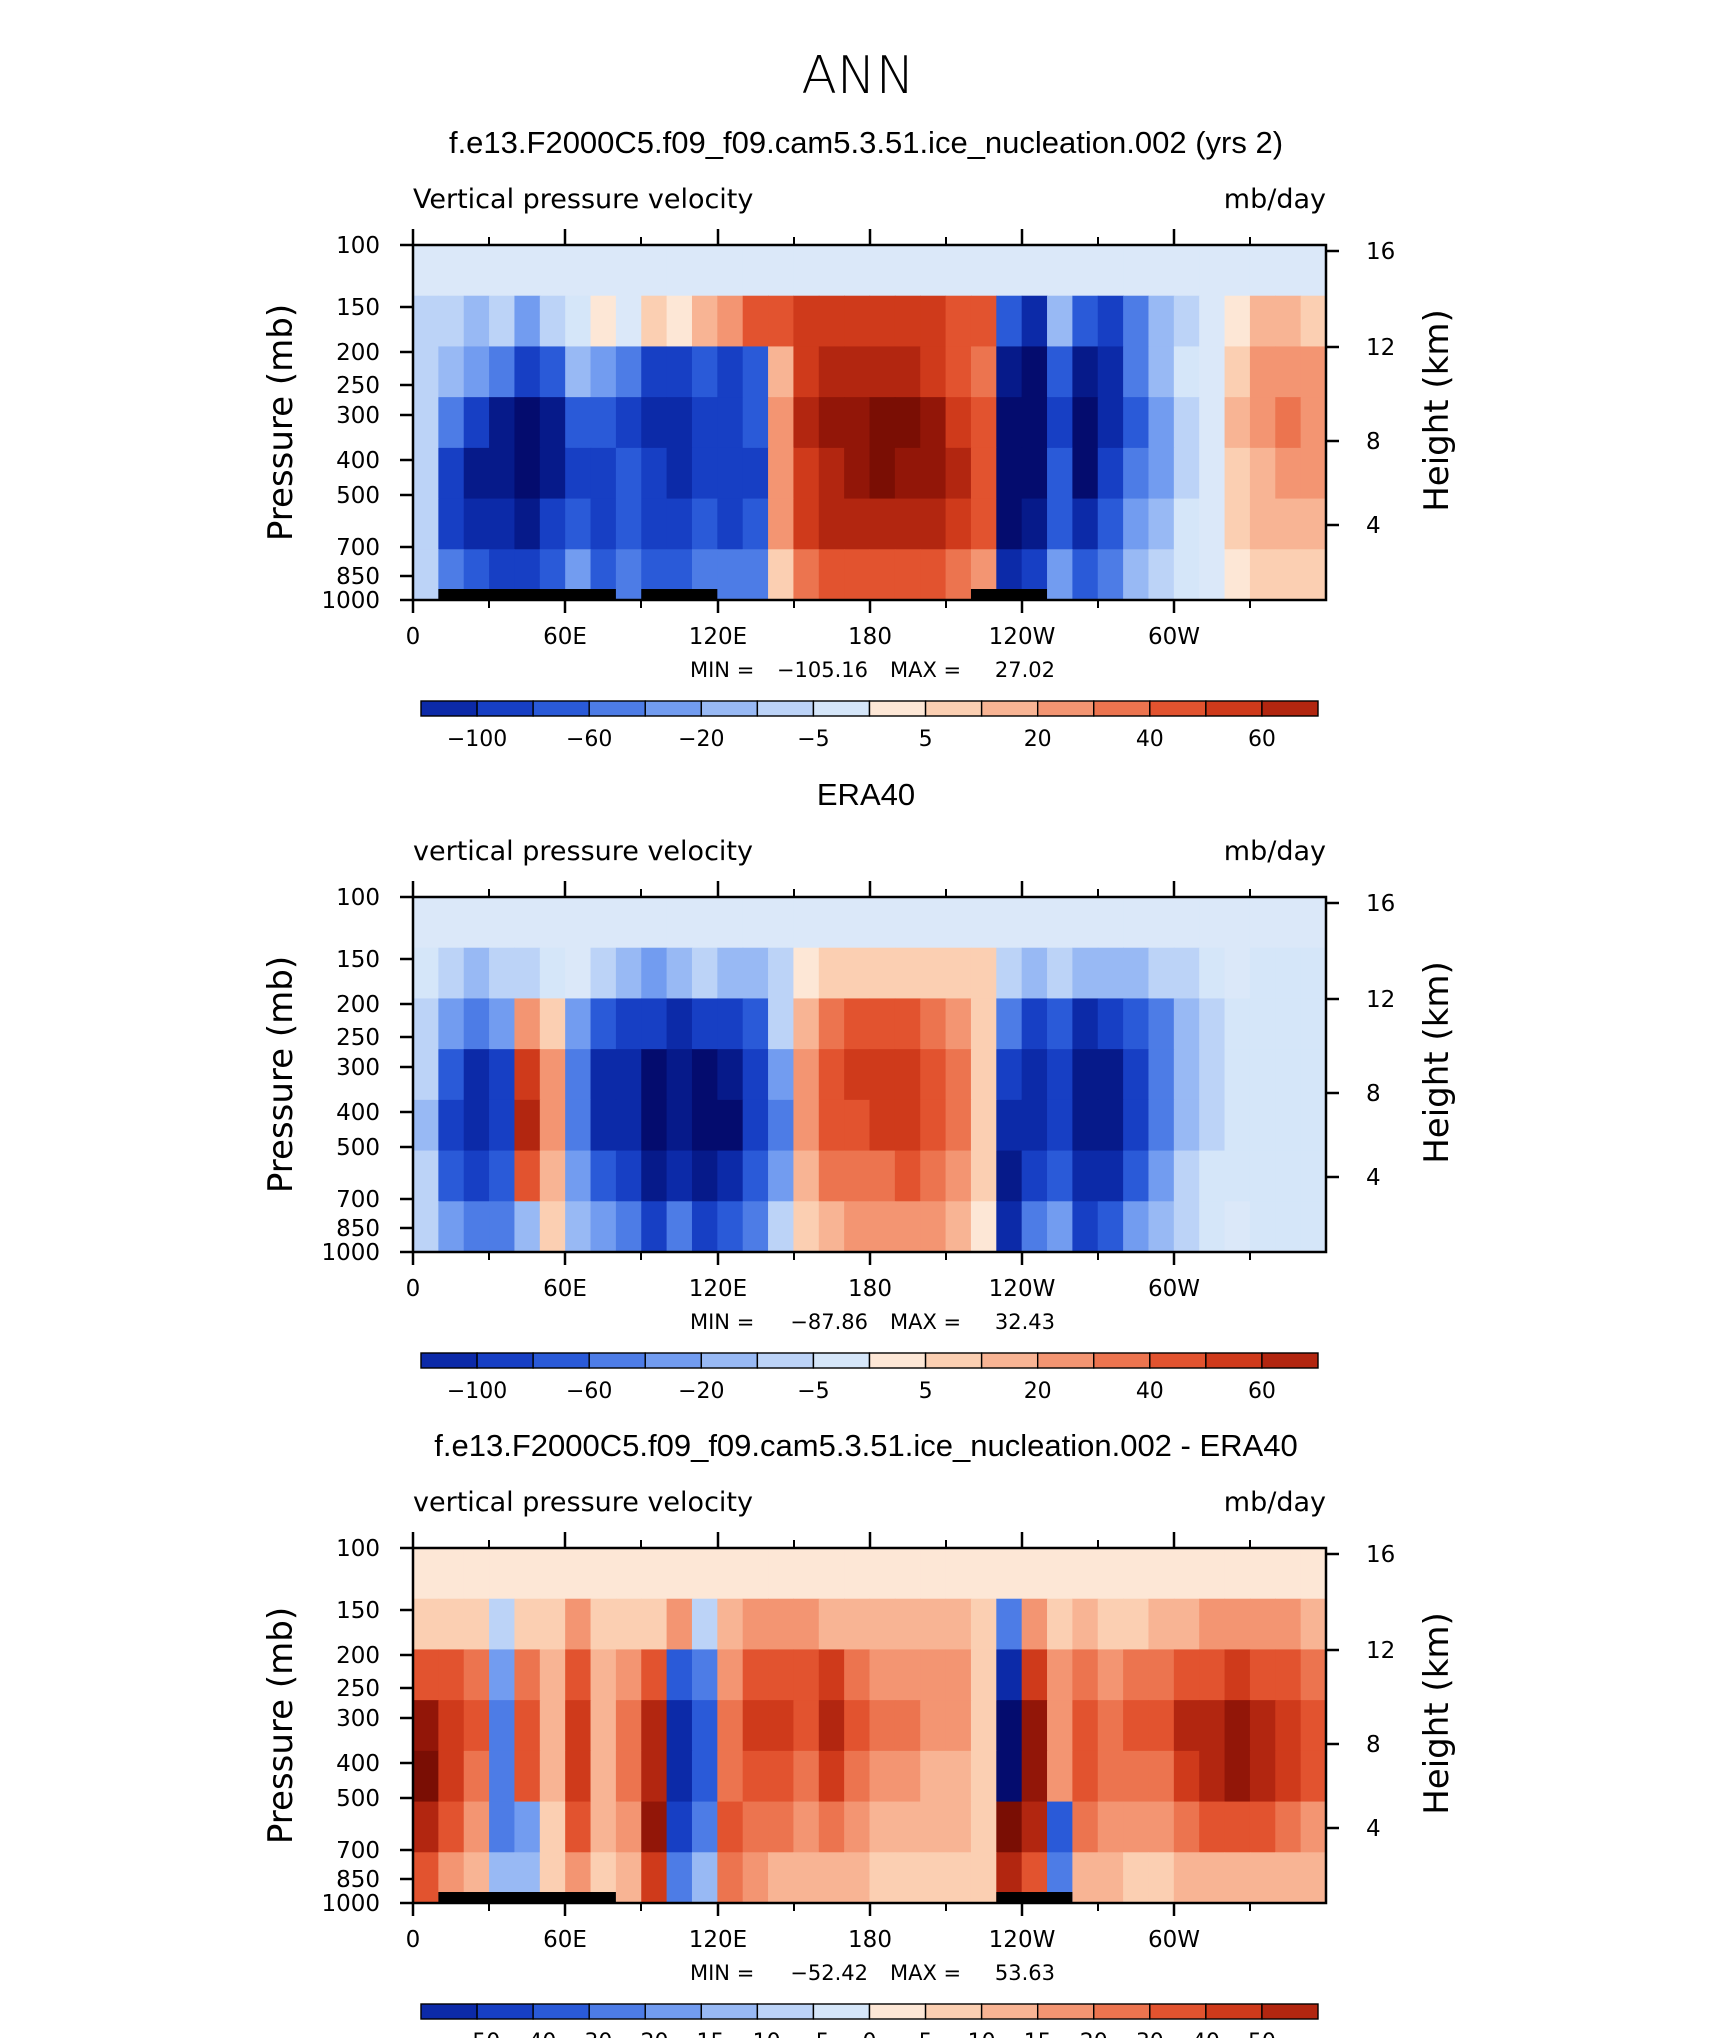 The image size is (1710, 2042). Describe the element at coordinates (358, 1549) in the screenshot. I see `y-tick-label: 100` at that location.